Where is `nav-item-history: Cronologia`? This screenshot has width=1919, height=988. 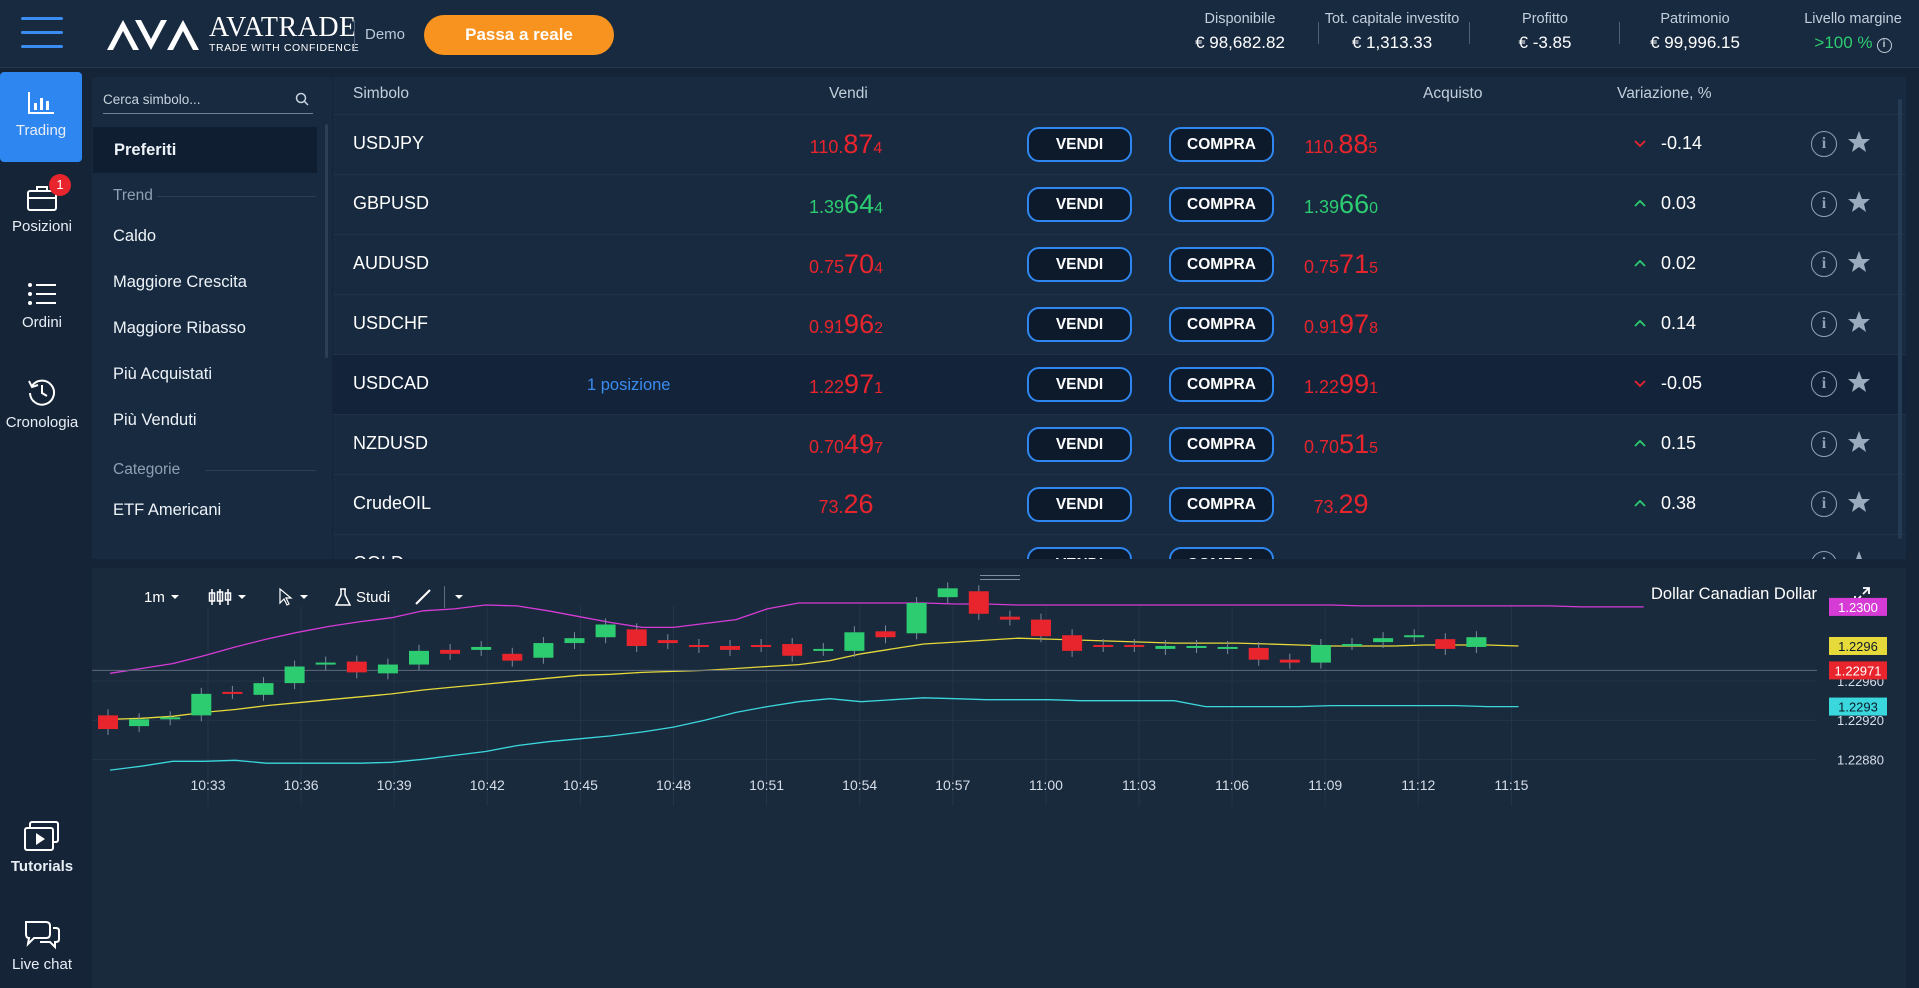 nav-item-history: Cronologia is located at coordinates (42, 413).